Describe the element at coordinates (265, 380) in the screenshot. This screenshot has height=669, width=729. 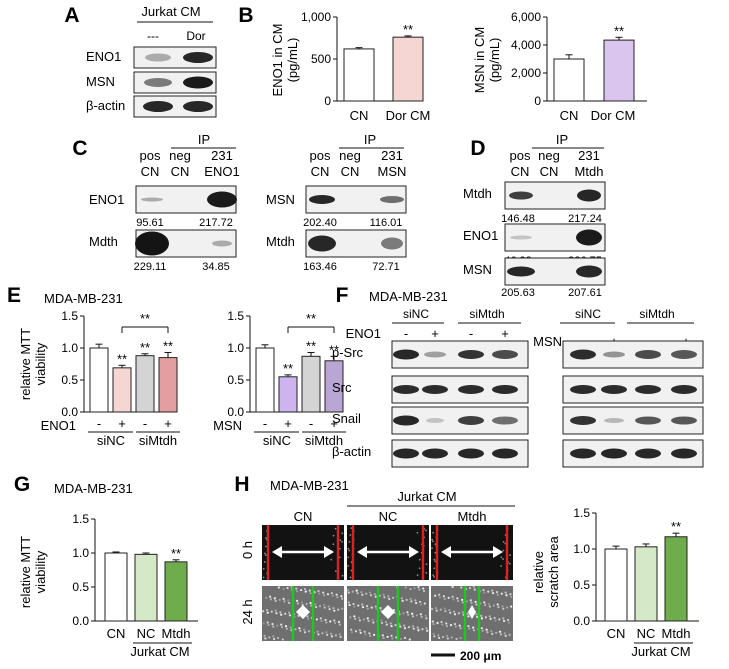
I see `chart-e2-bar` at that location.